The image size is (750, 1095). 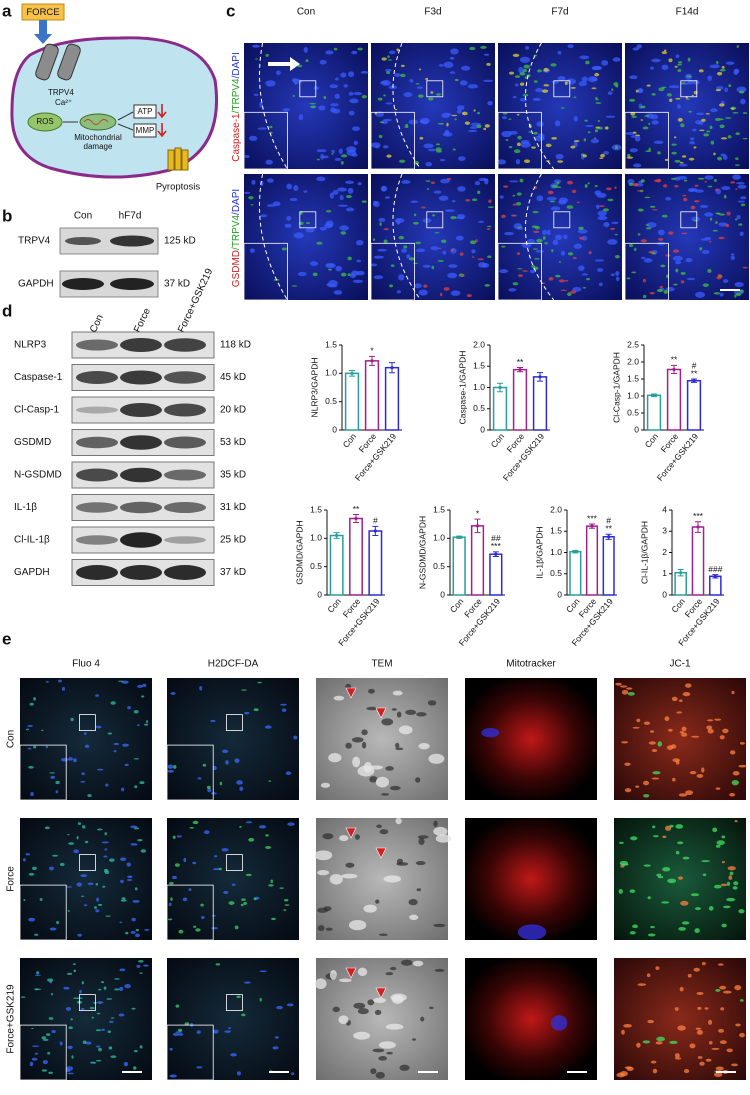 I want to click on bar, so click(x=520, y=399).